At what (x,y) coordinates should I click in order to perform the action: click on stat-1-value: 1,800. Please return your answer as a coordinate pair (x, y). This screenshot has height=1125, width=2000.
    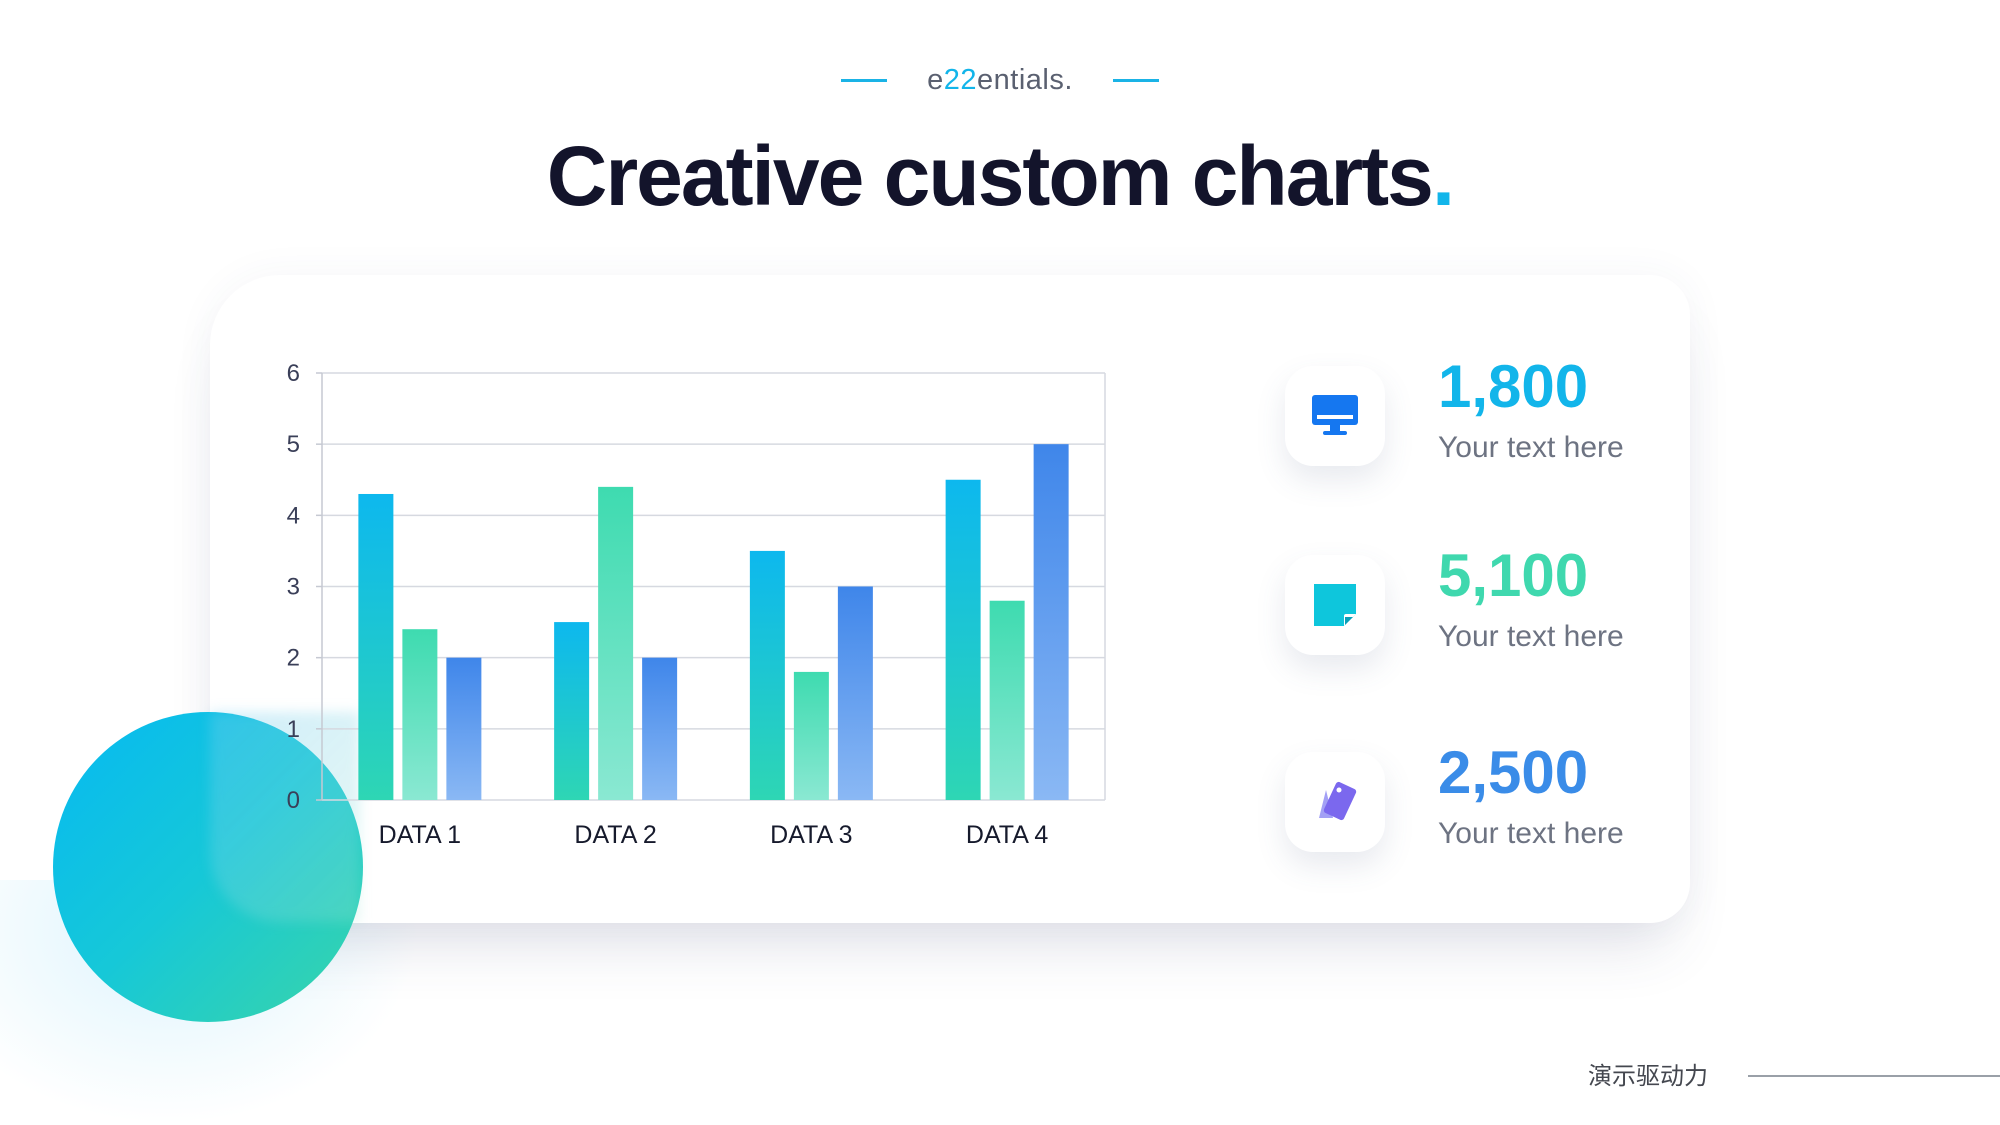
    Looking at the image, I should click on (1513, 386).